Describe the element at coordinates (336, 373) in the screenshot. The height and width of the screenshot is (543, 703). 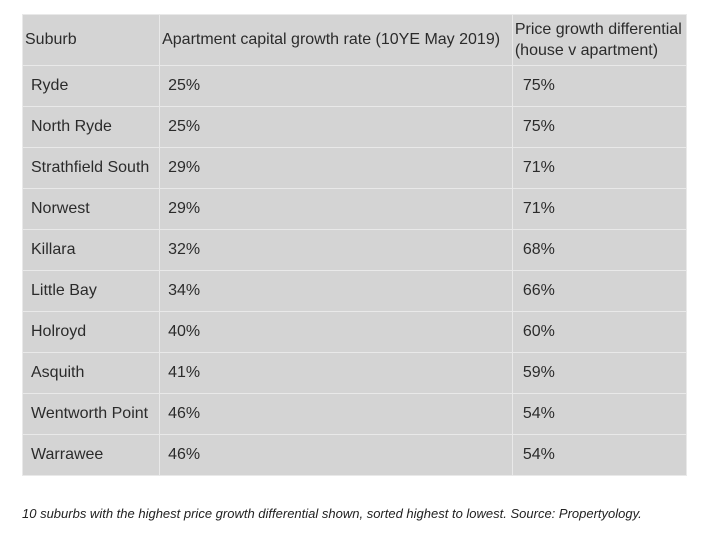
I see `cell-apartment-growth: 41%` at that location.